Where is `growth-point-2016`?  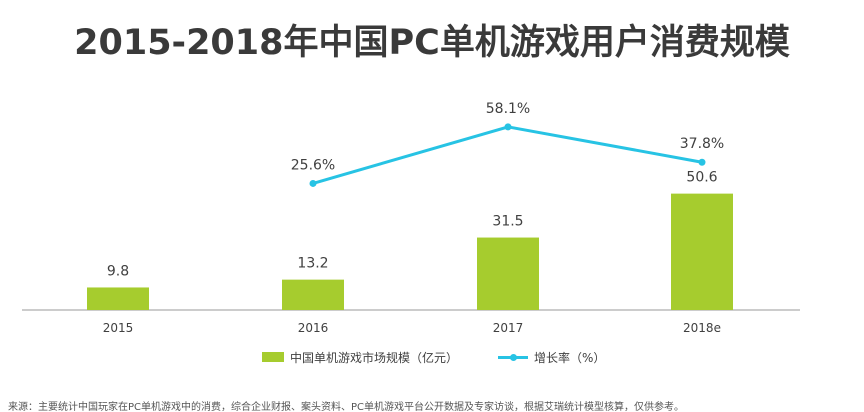
growth-point-2016 is located at coordinates (313, 183).